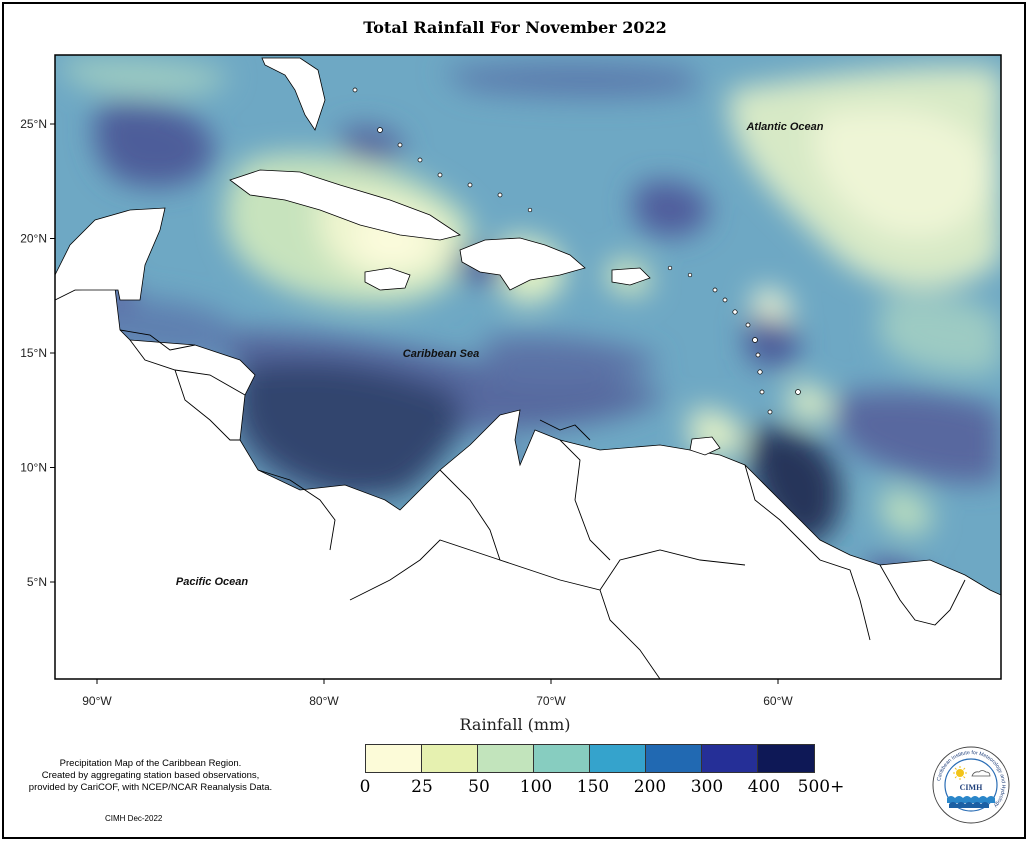 This screenshot has width=1030, height=843. I want to click on credit-text: CIMH Dec-2022, so click(134, 818).